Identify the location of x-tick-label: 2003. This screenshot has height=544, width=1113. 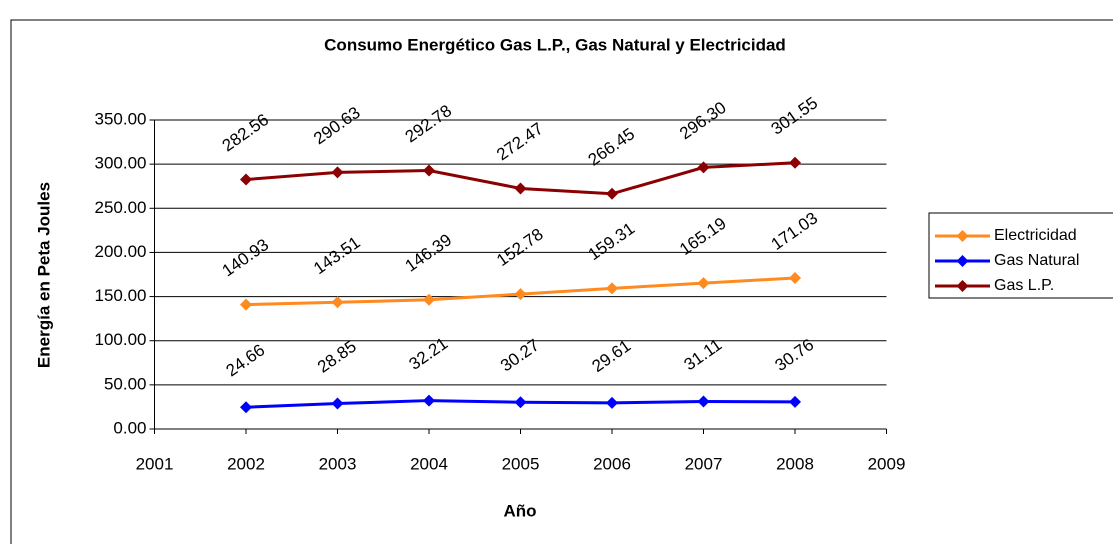
(338, 463).